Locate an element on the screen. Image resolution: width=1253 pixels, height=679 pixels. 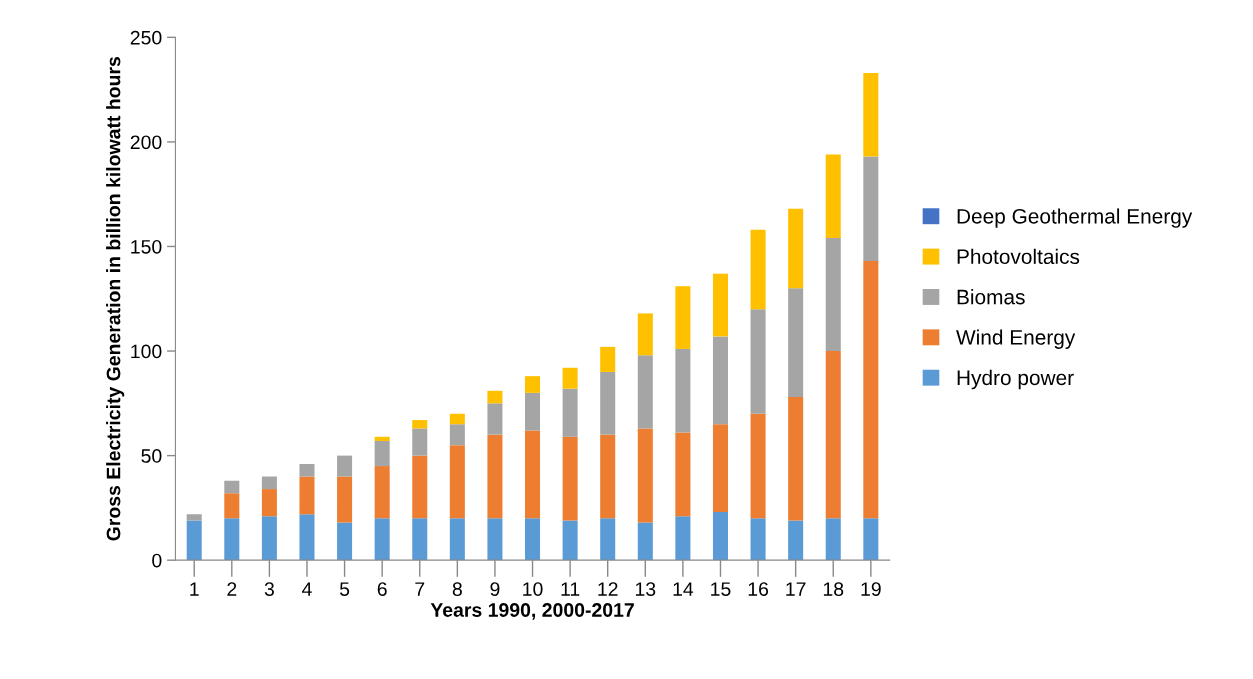
x-tick-label: 1 is located at coordinates (194, 589).